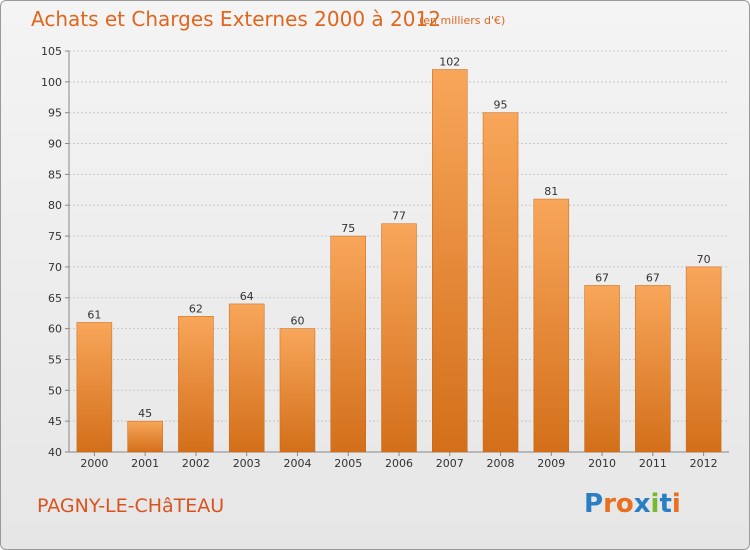  I want to click on y-tick-label: 65, so click(55, 298).